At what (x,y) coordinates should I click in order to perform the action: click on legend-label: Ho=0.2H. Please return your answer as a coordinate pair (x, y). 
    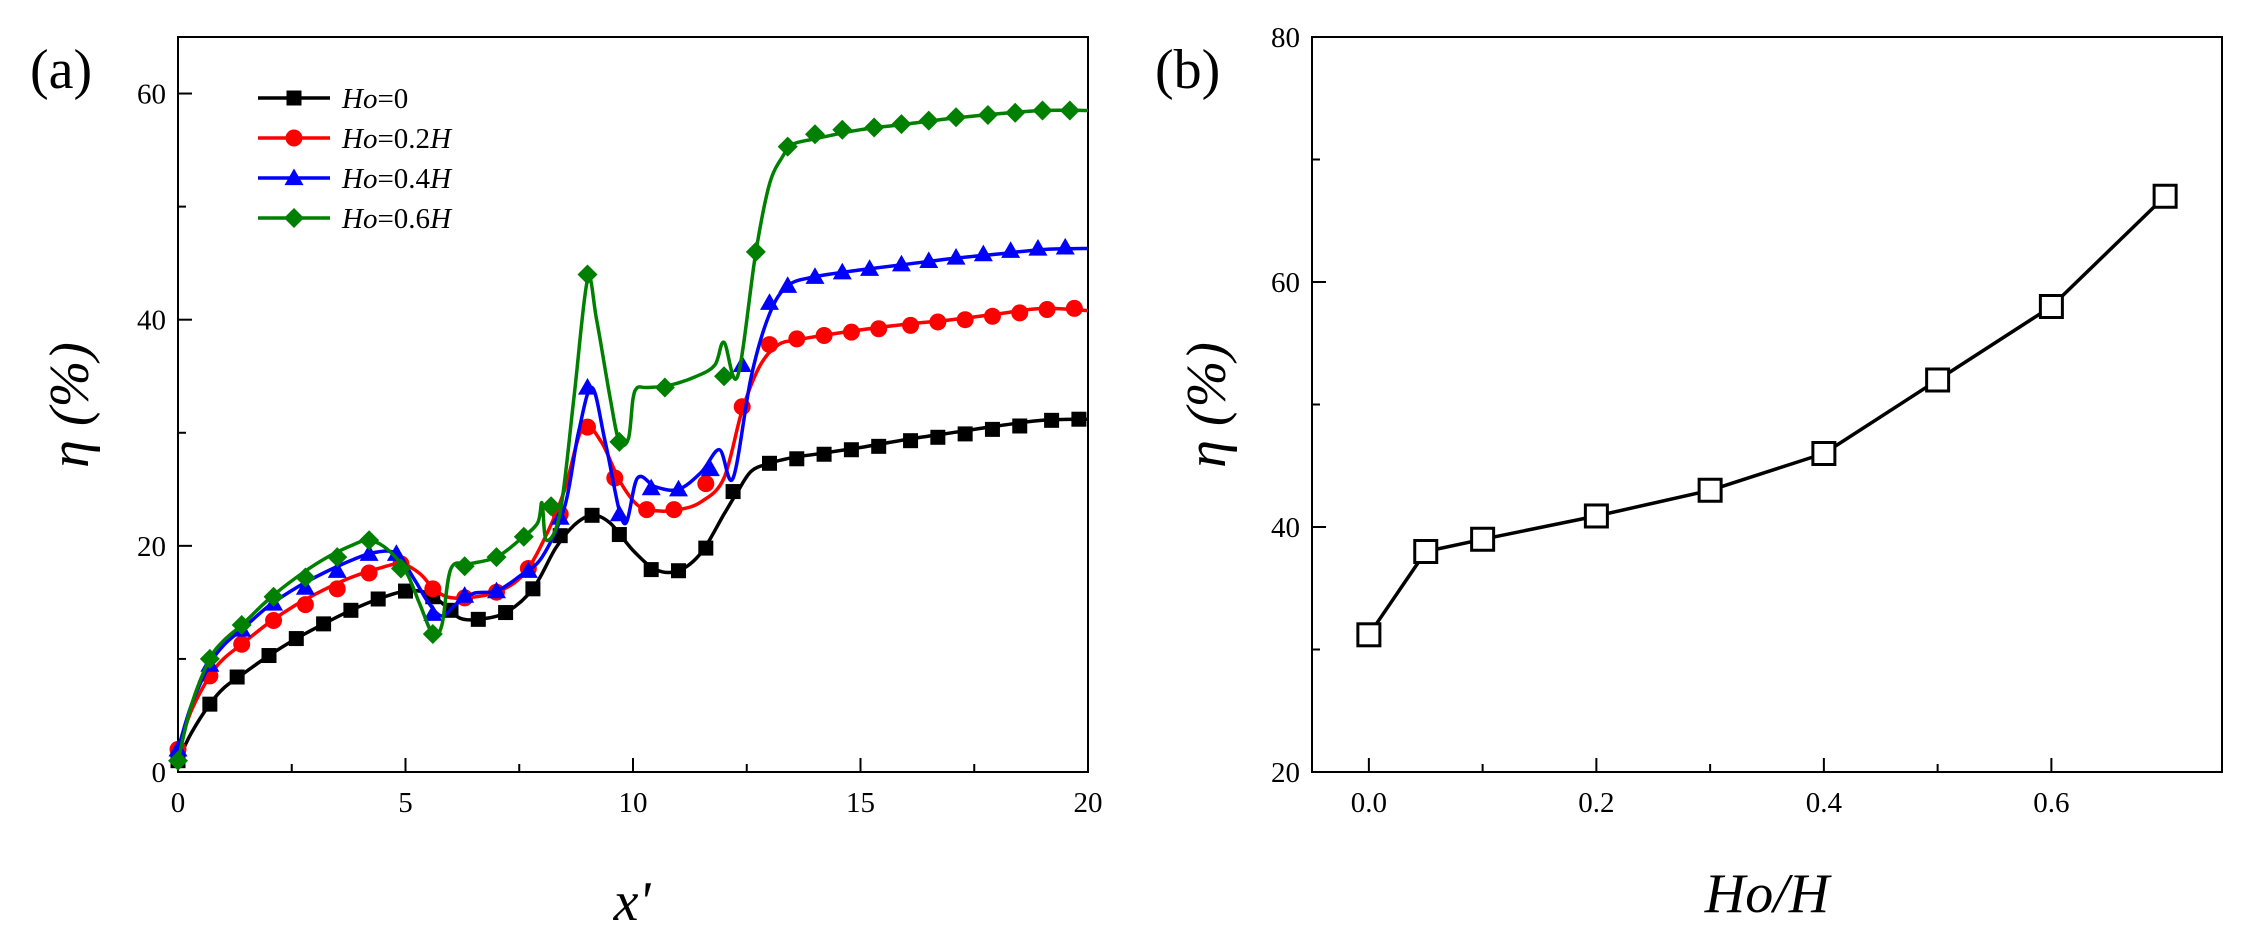
    Looking at the image, I should click on (397, 139).